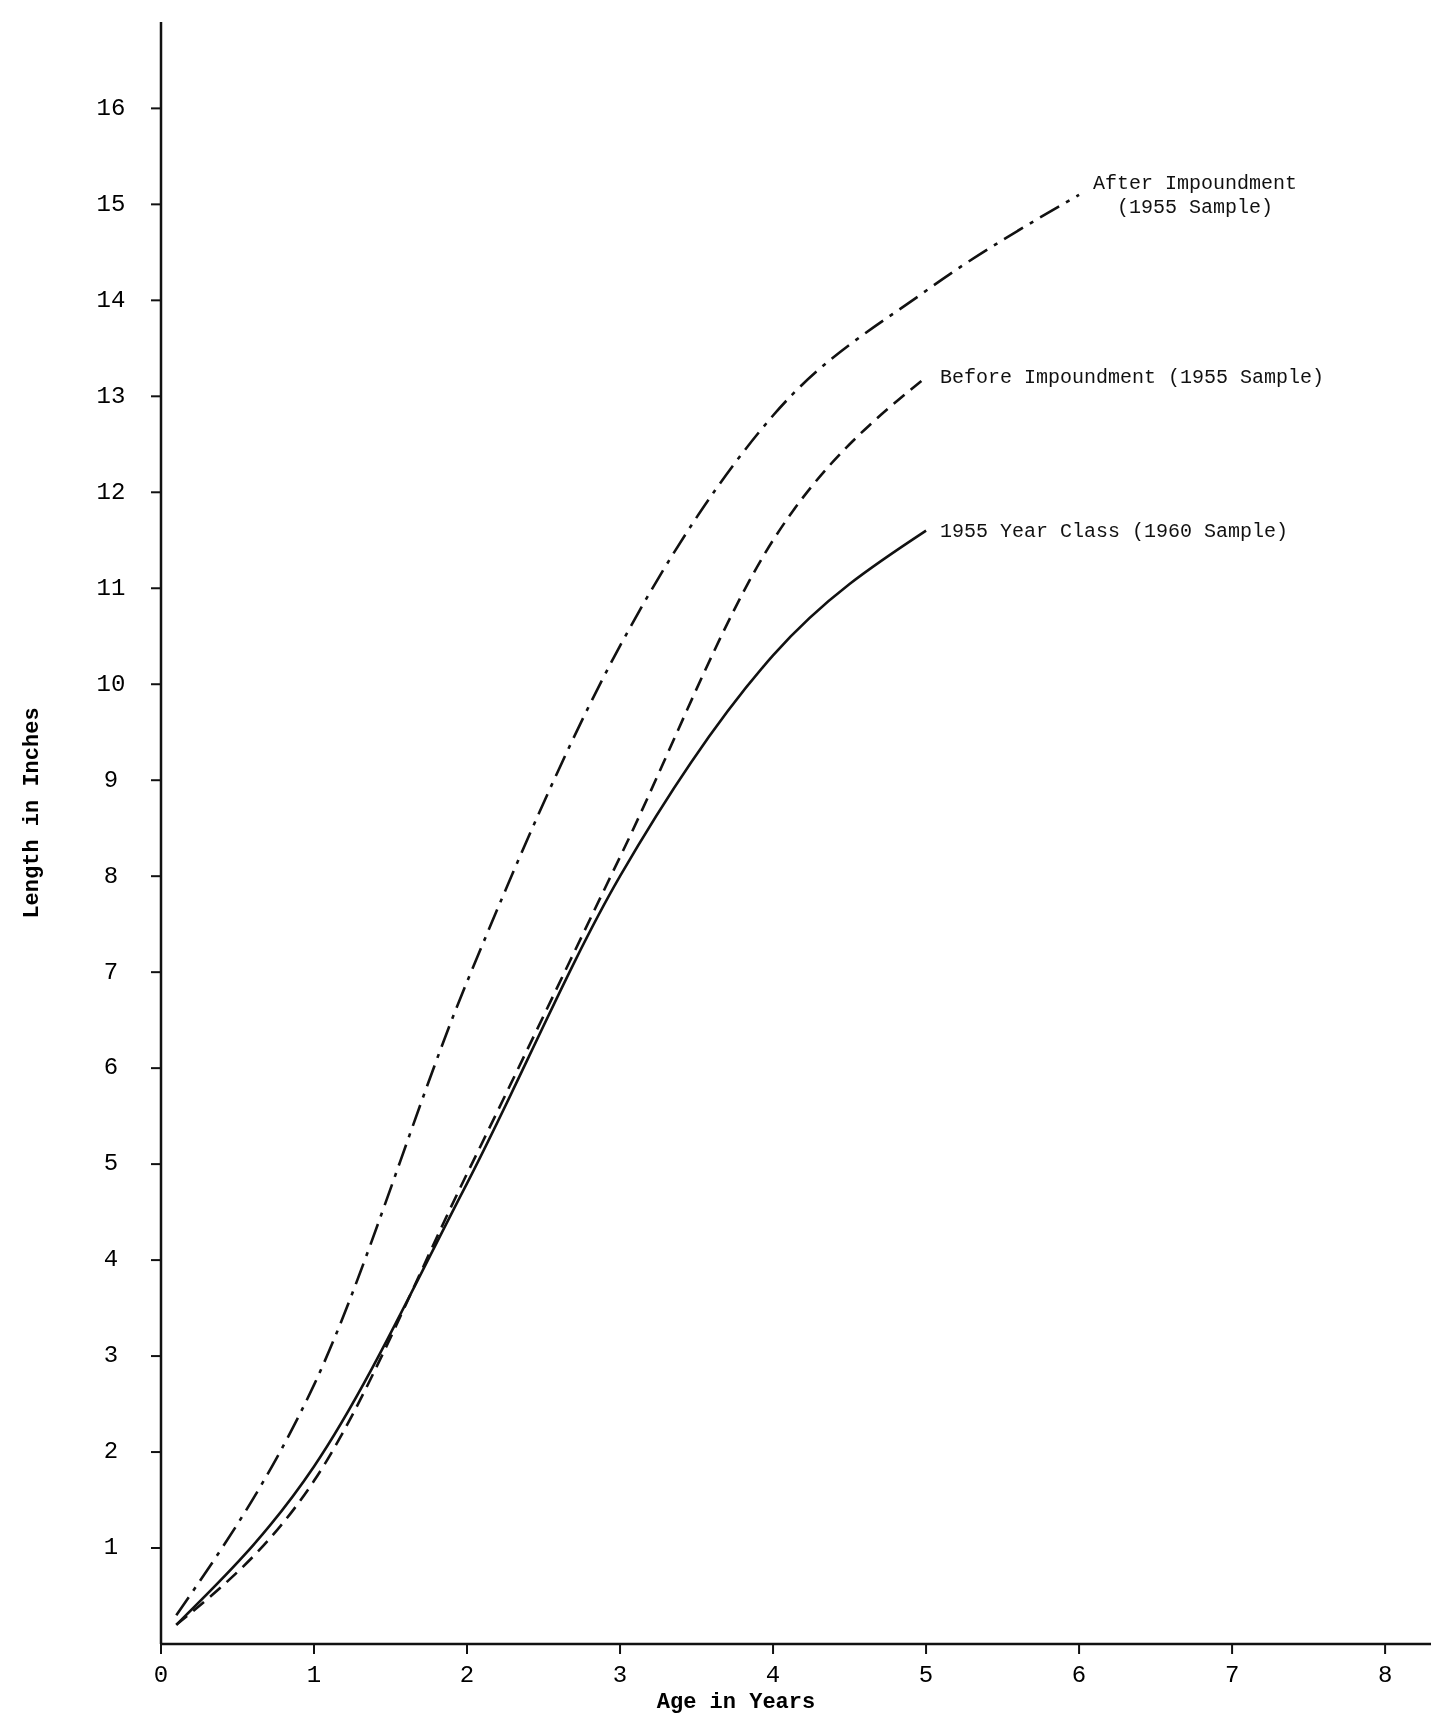  I want to click on series-label: Before Impoundment (1955 Sample), so click(1132, 378).